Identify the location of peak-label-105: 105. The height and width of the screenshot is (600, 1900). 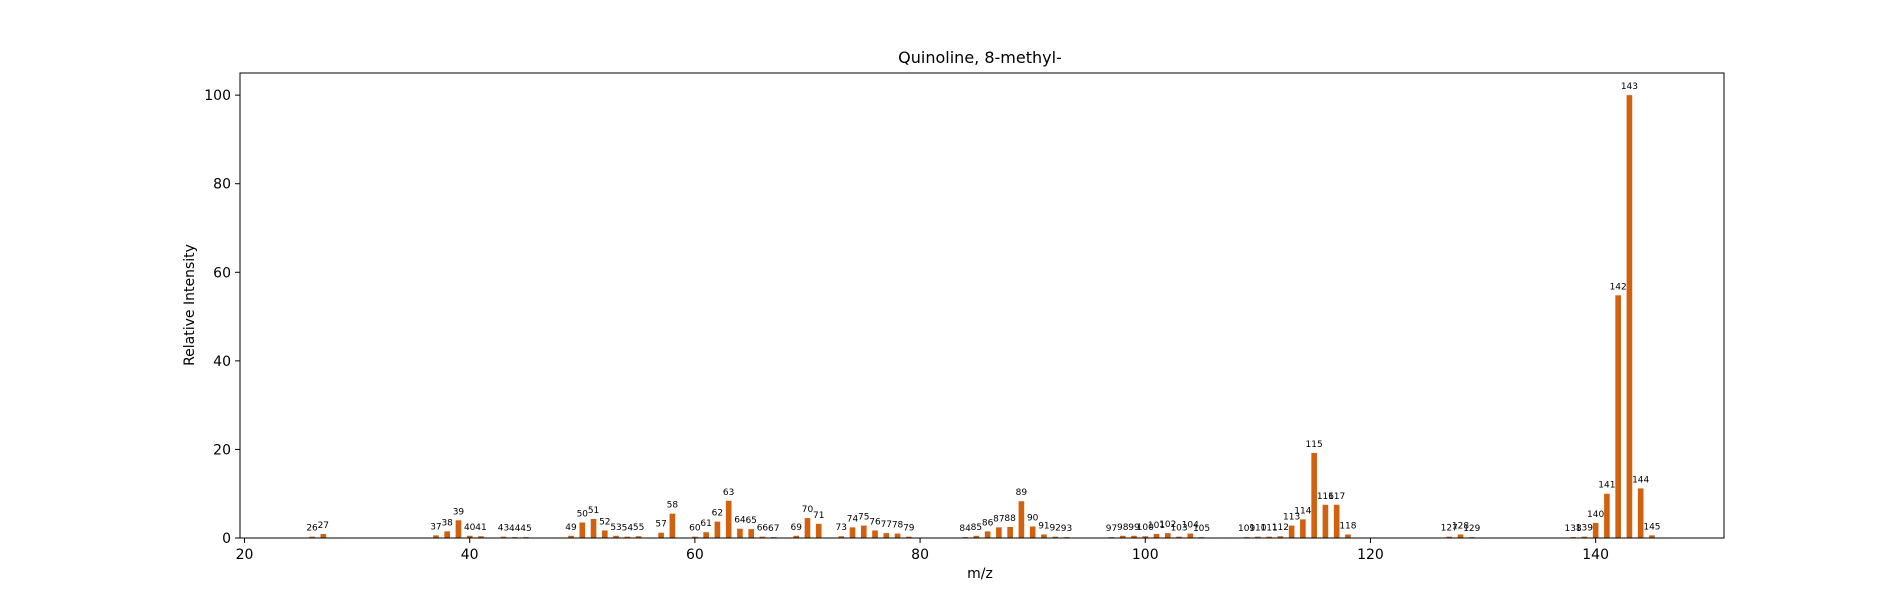
(1201, 529).